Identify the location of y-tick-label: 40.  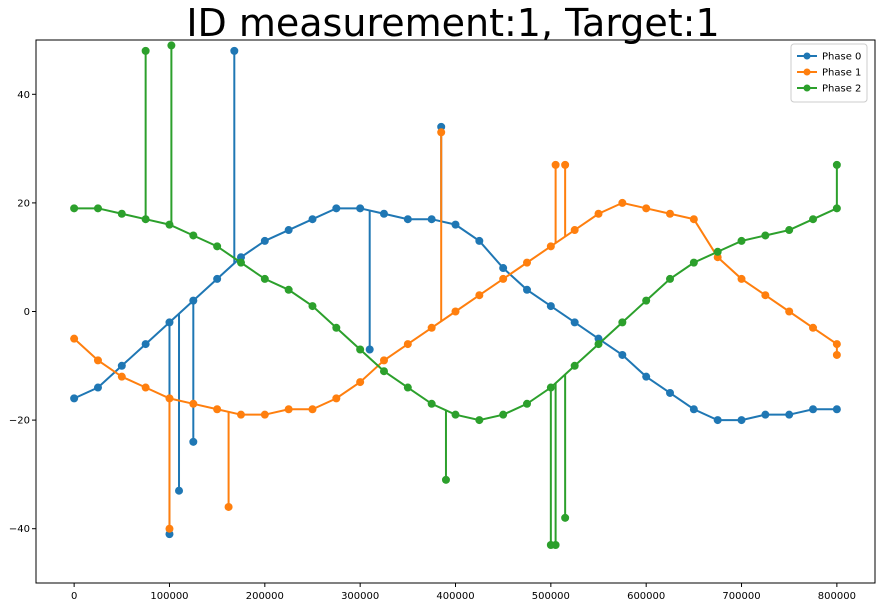
(23, 95).